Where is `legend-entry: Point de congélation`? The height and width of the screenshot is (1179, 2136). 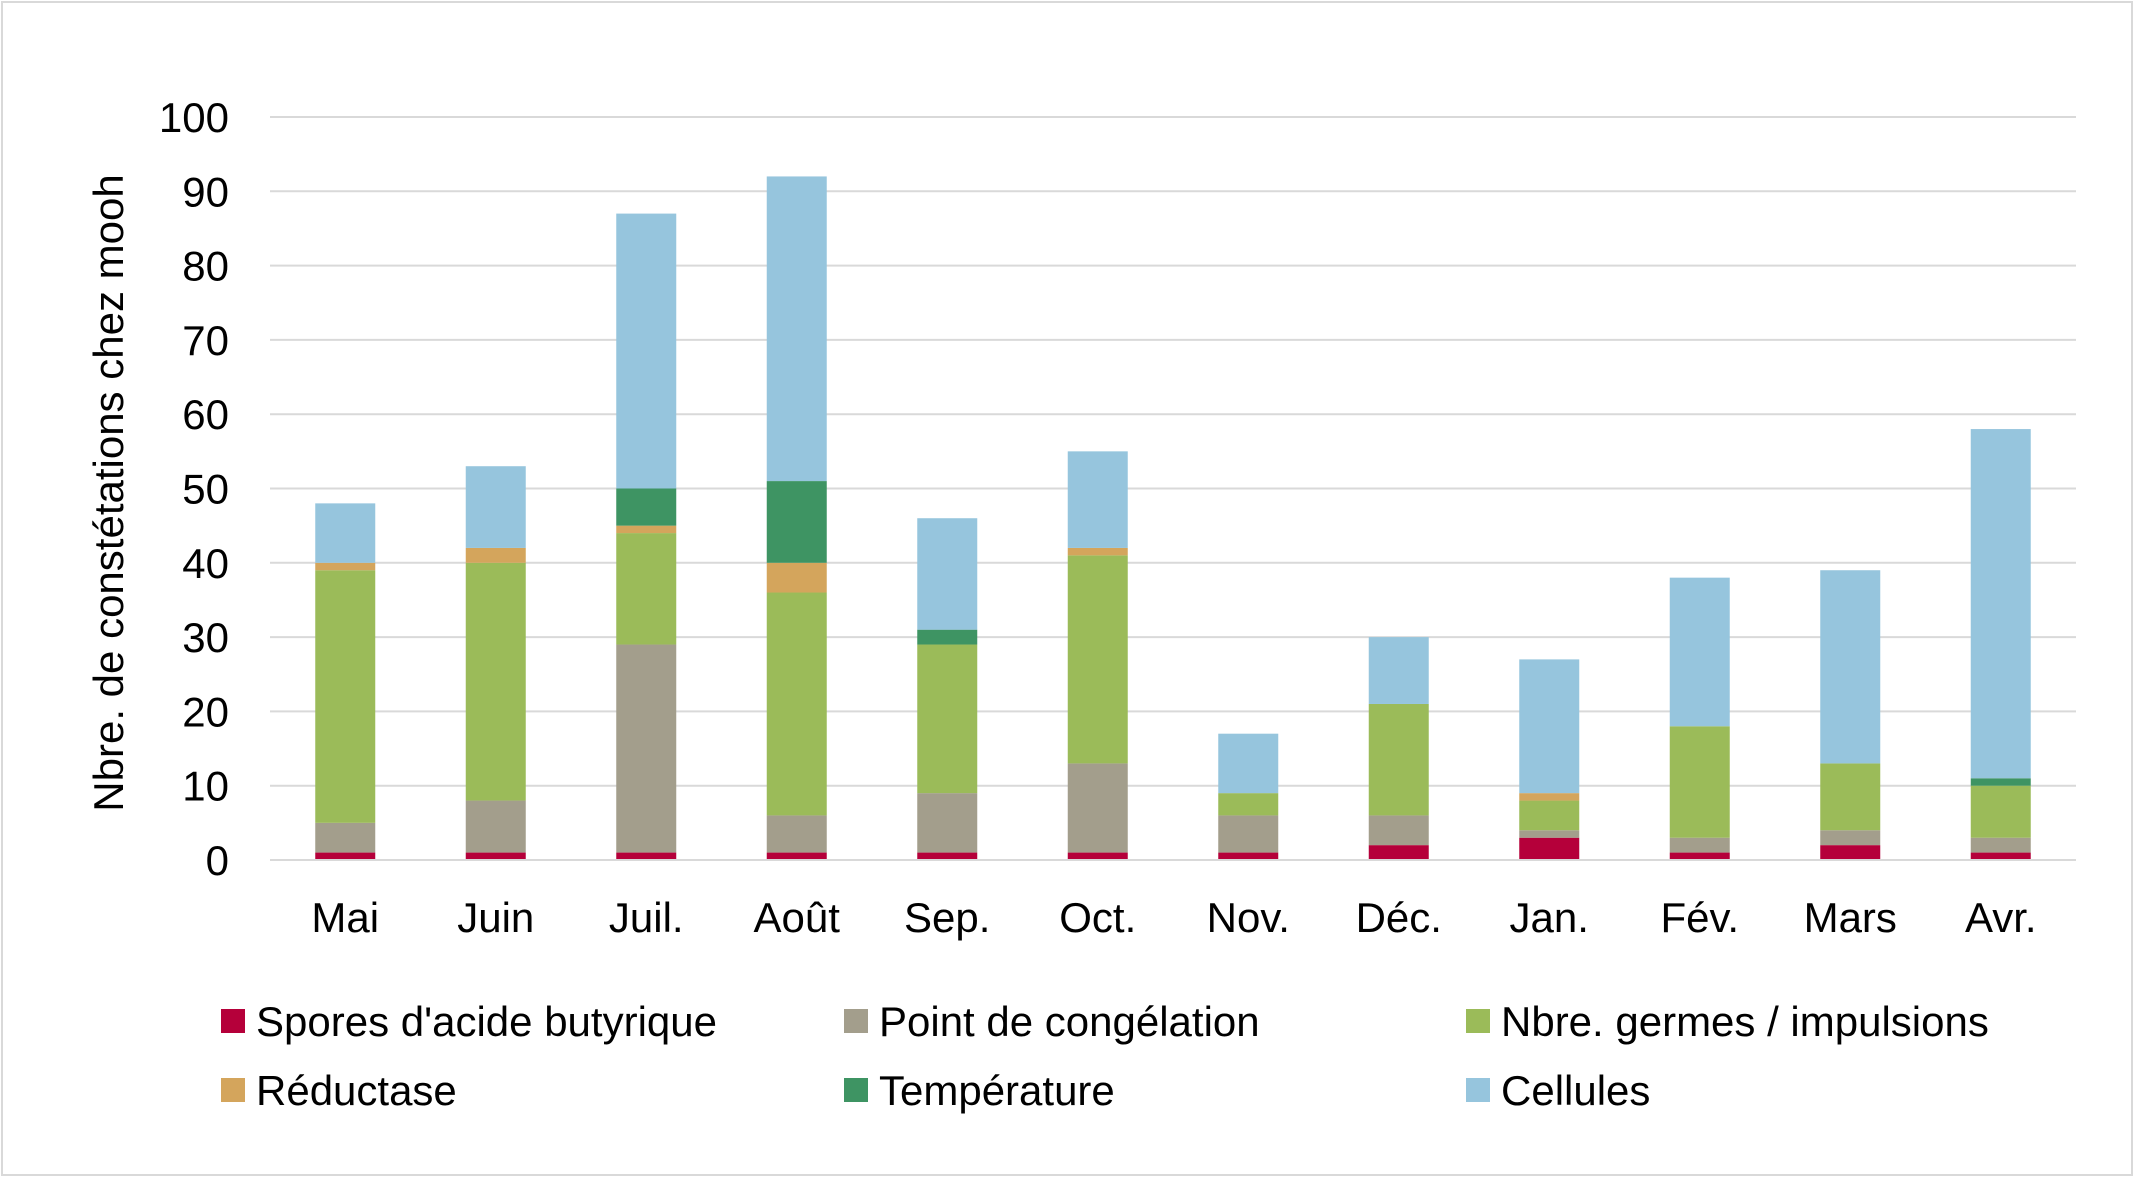
legend-entry: Point de congélation is located at coordinates (1052, 1021).